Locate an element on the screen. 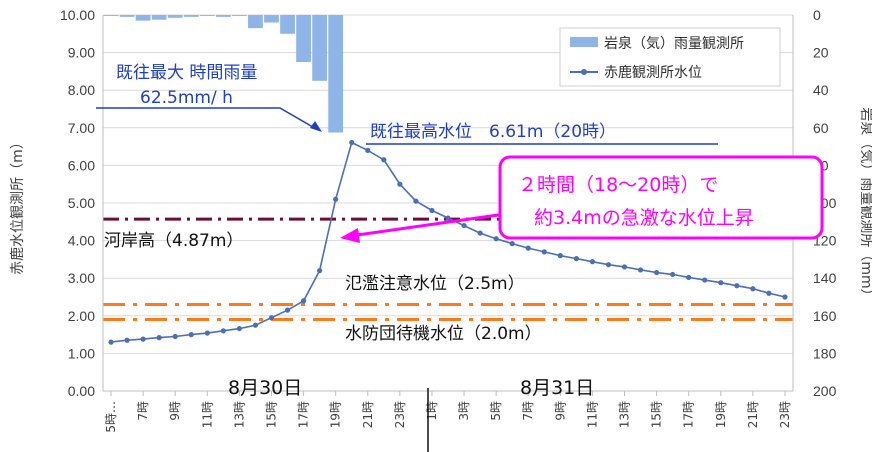  legend-box is located at coordinates (670, 57).